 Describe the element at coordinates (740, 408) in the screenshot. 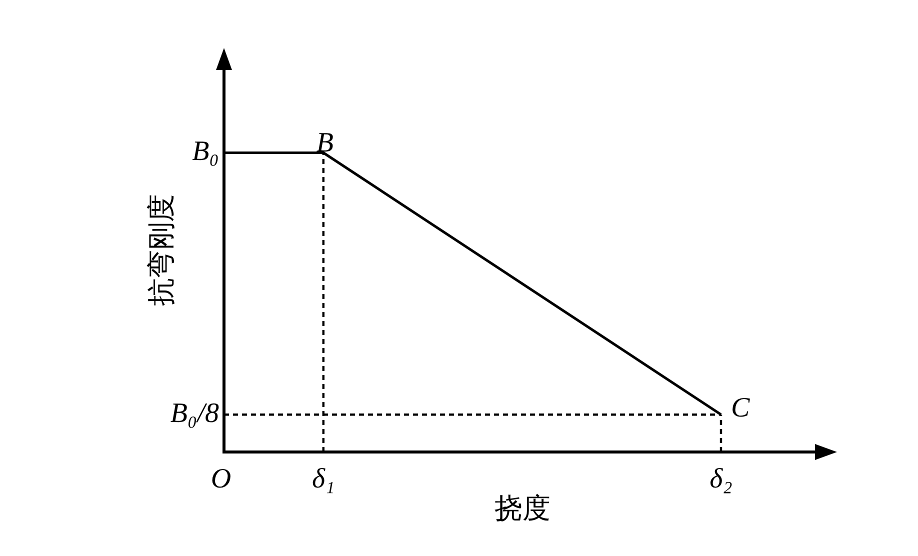

I see `annotation: C` at that location.